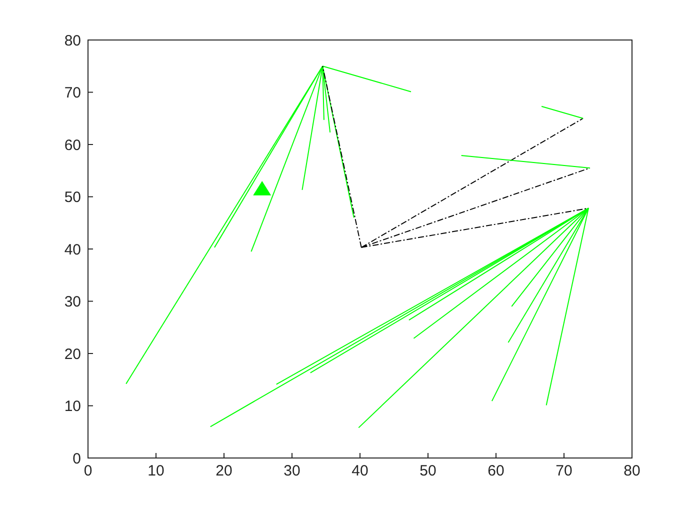 The height and width of the screenshot is (525, 700). I want to click on x-tick-label: 70, so click(564, 471).